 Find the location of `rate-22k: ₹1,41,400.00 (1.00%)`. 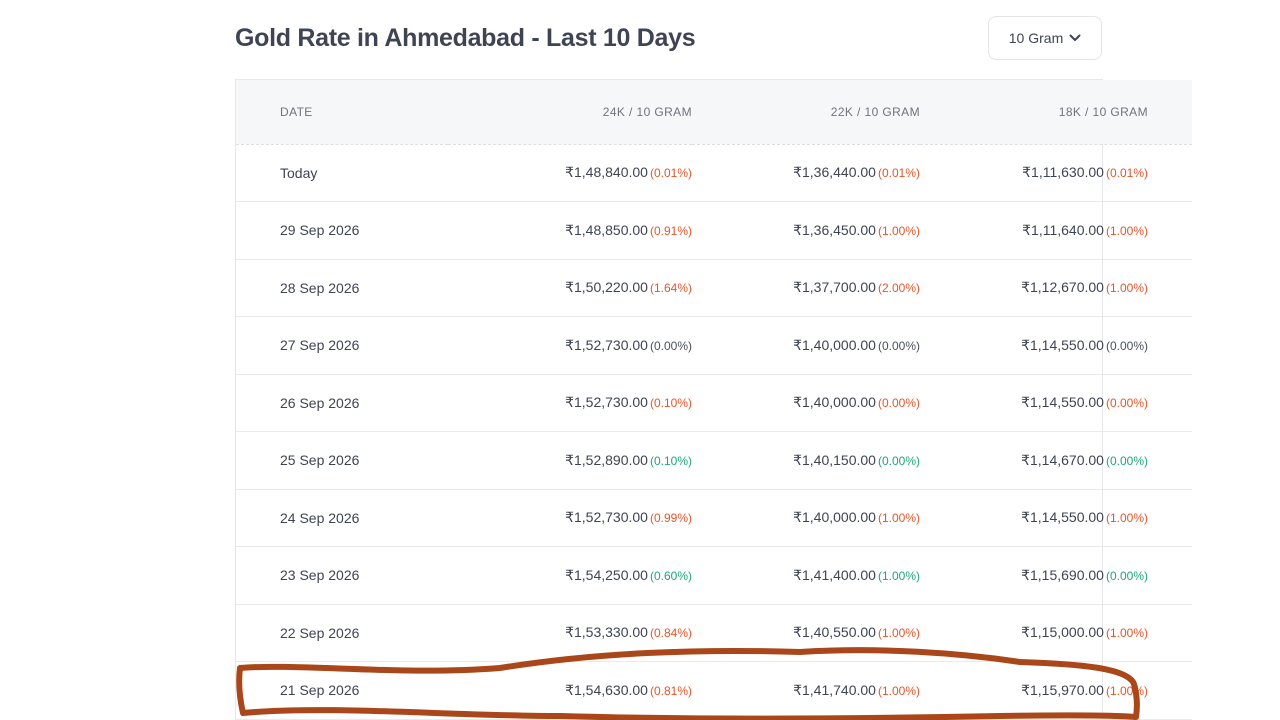

rate-22k: ₹1,41,400.00 (1.00%) is located at coordinates (806, 576).